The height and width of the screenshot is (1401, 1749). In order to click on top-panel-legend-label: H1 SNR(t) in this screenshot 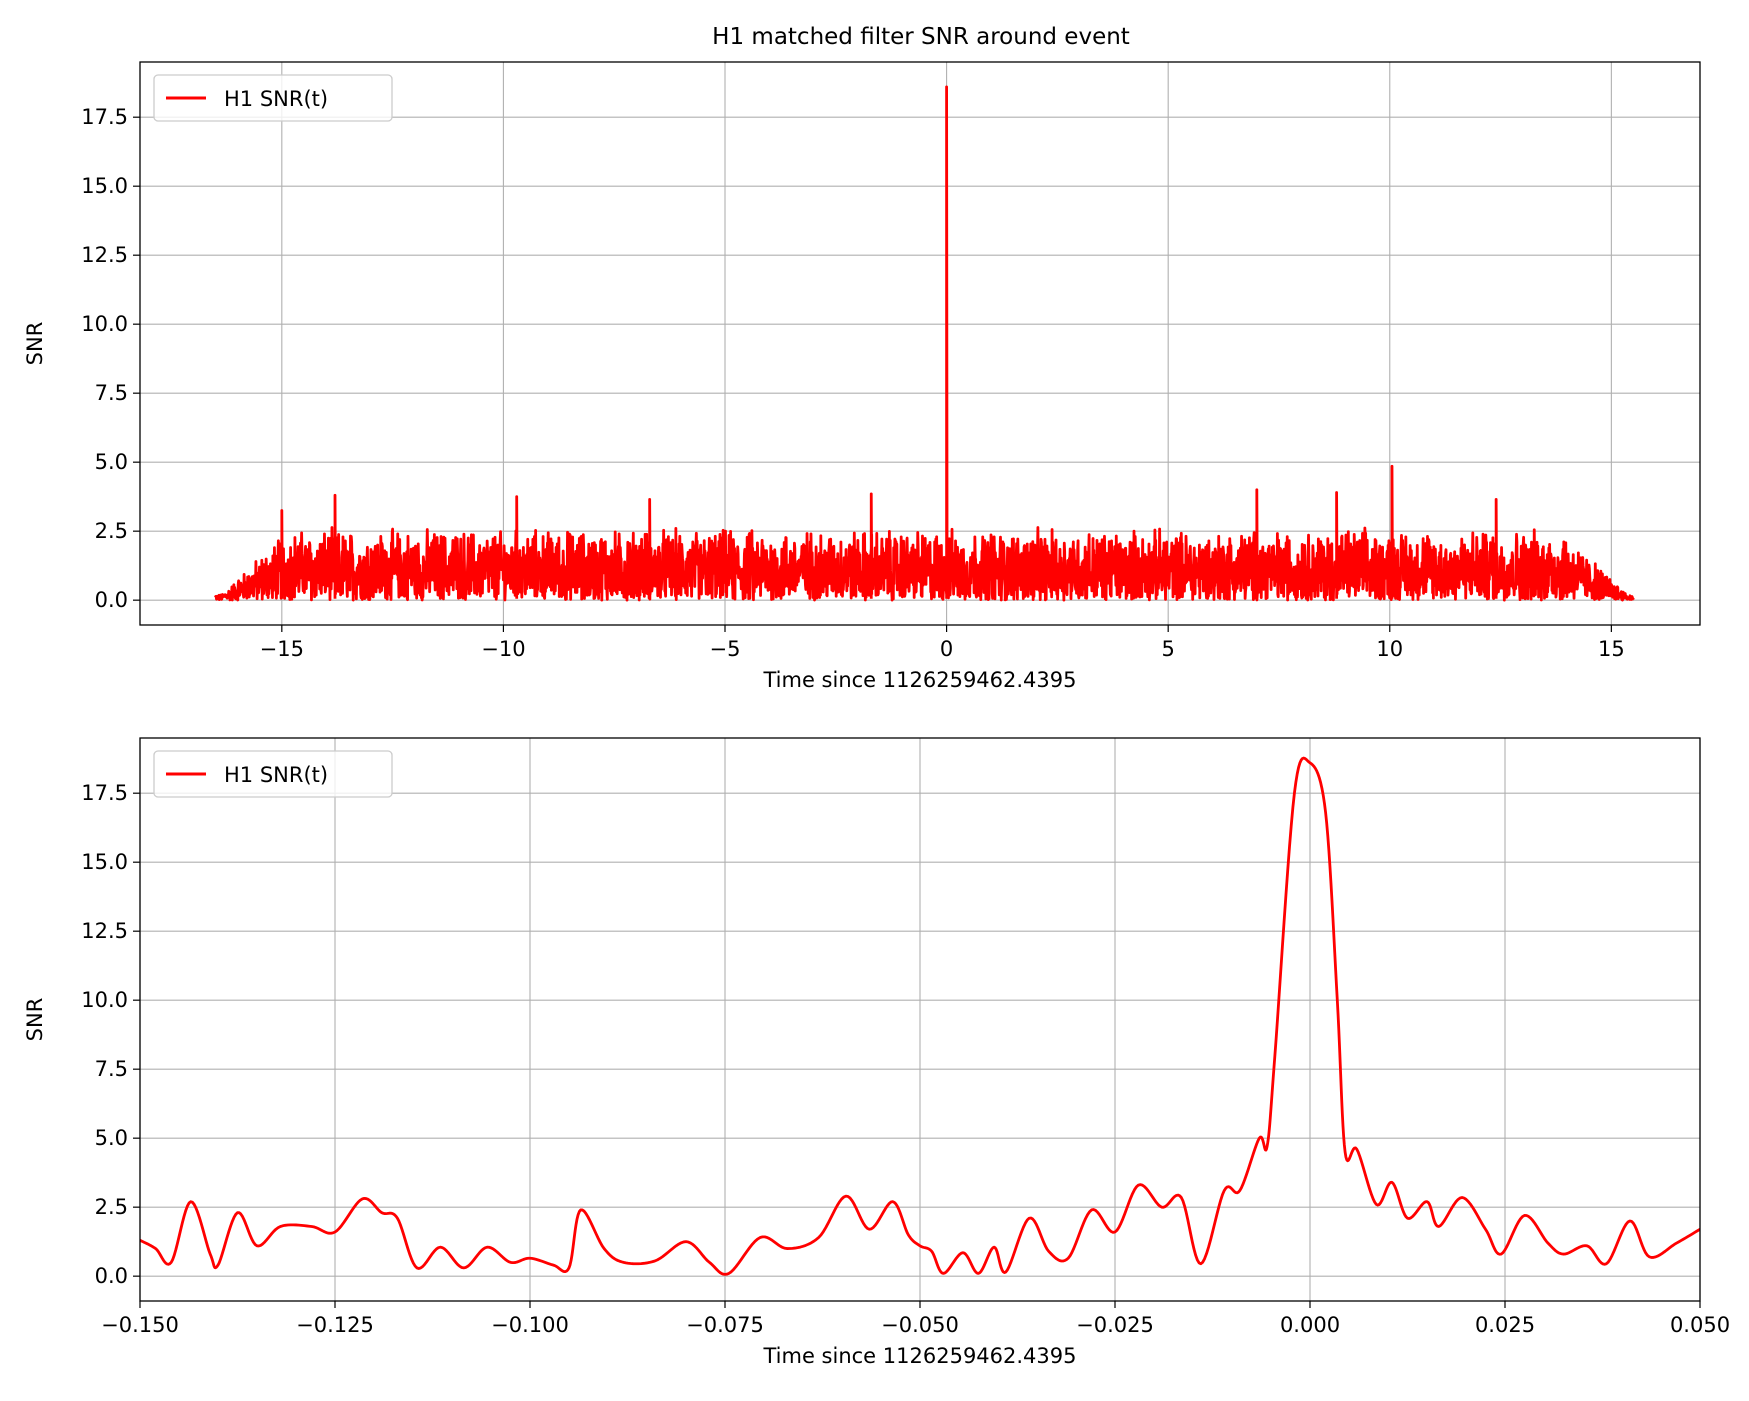, I will do `click(276, 99)`.